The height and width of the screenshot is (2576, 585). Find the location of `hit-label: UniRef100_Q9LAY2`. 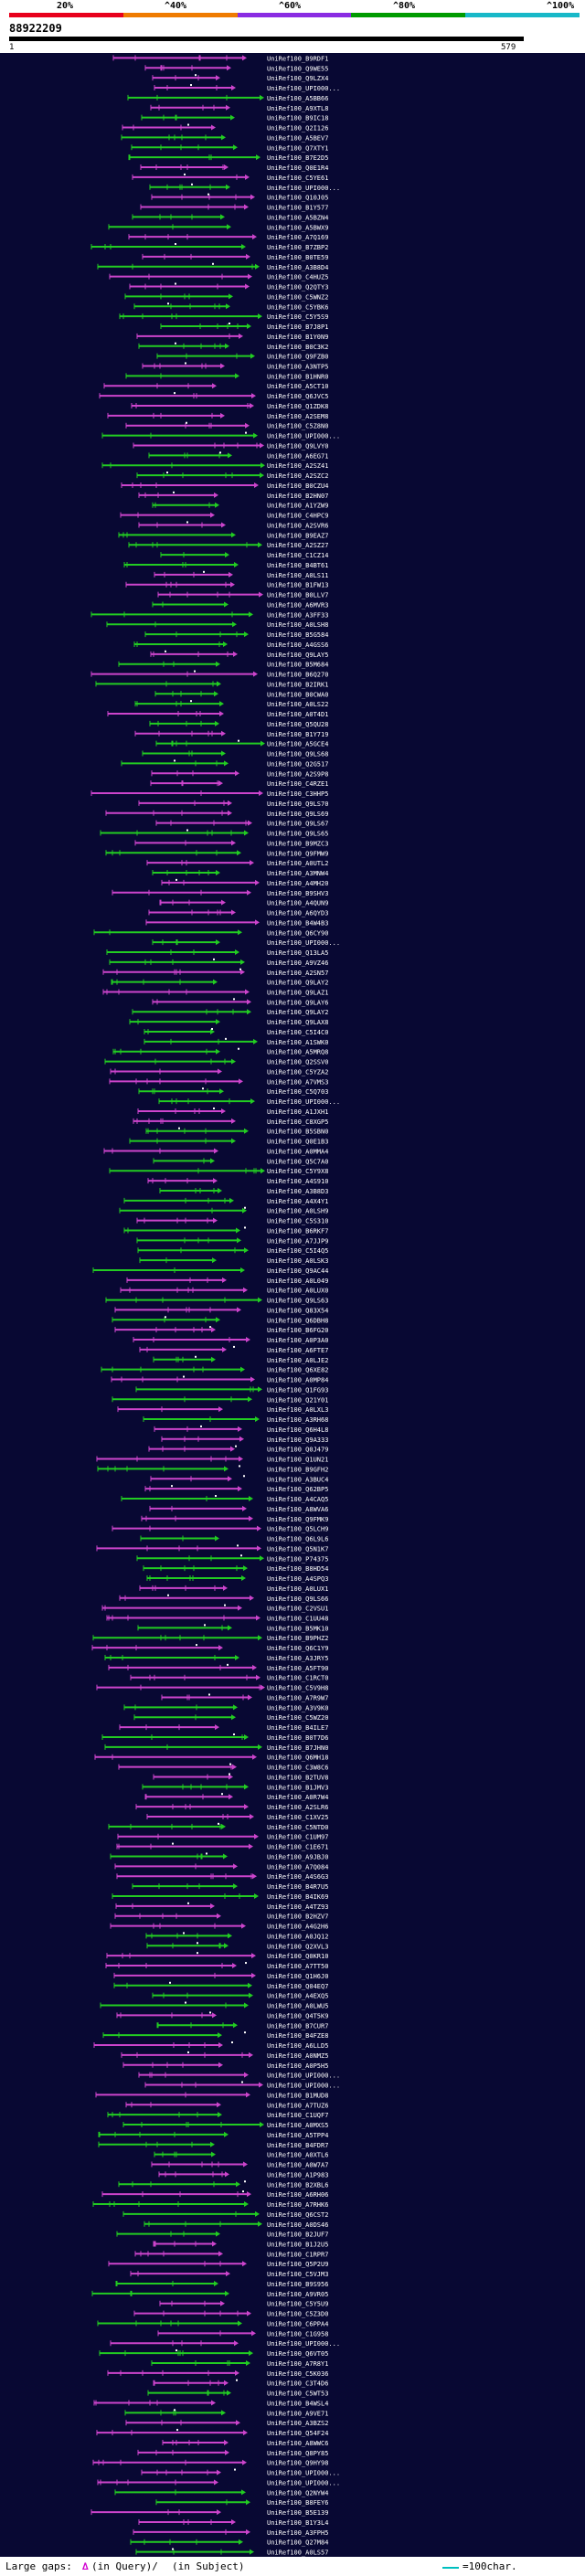

hit-label: UniRef100_Q9LAY2 is located at coordinates (298, 1012).